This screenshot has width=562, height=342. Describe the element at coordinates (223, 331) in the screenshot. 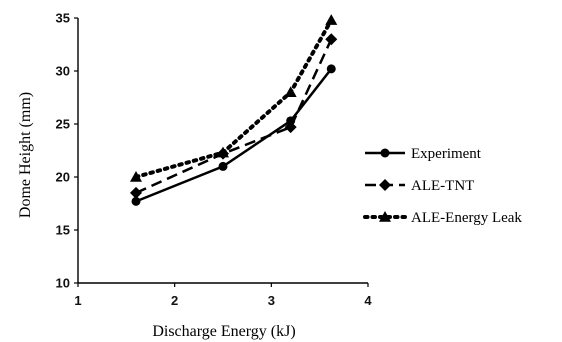

I see `x-axis-title: Discharge Energy (kJ)` at that location.